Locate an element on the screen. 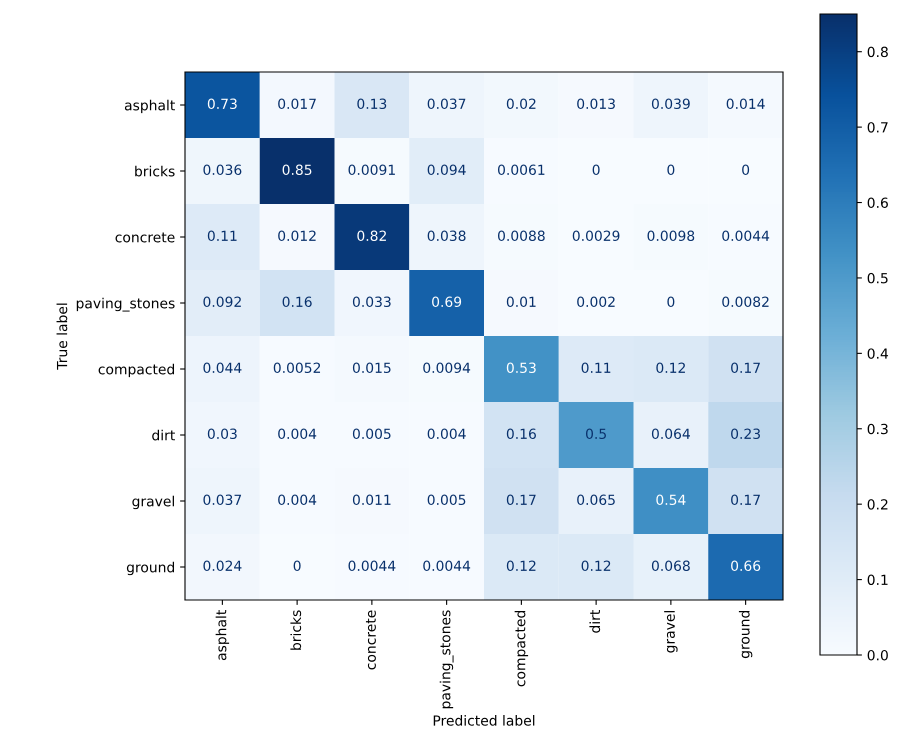  data-label: 0.044 is located at coordinates (222, 368).